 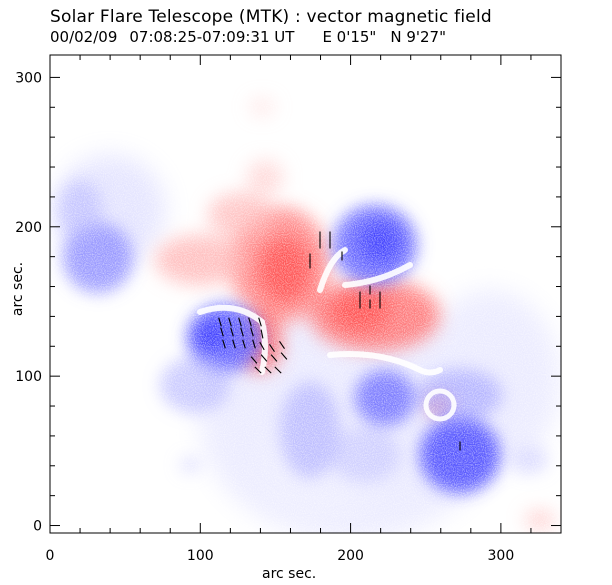 I want to click on y-tick-label: 200, so click(x=28, y=228).